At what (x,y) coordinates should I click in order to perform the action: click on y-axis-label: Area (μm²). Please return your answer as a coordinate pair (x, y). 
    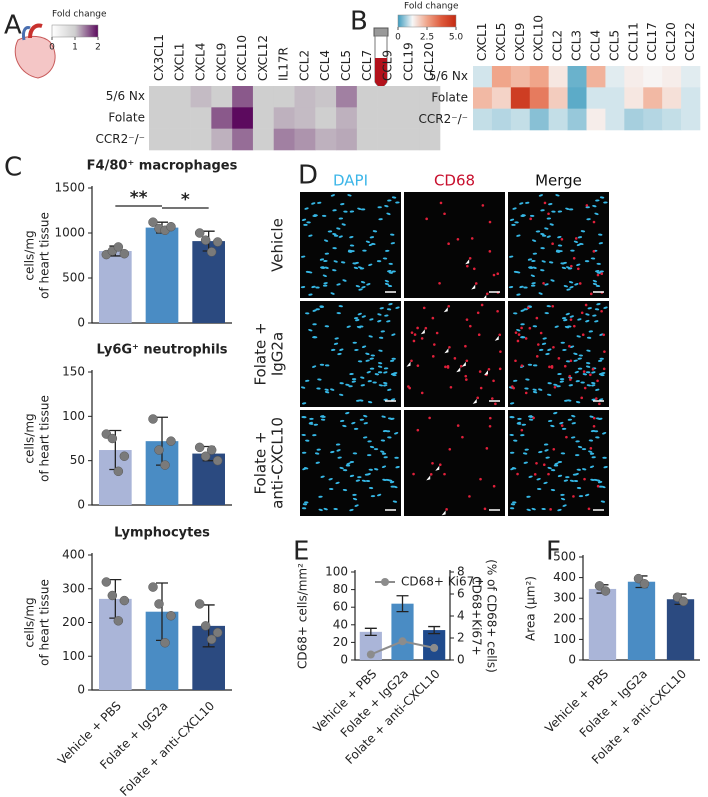
    Looking at the image, I should click on (531, 608).